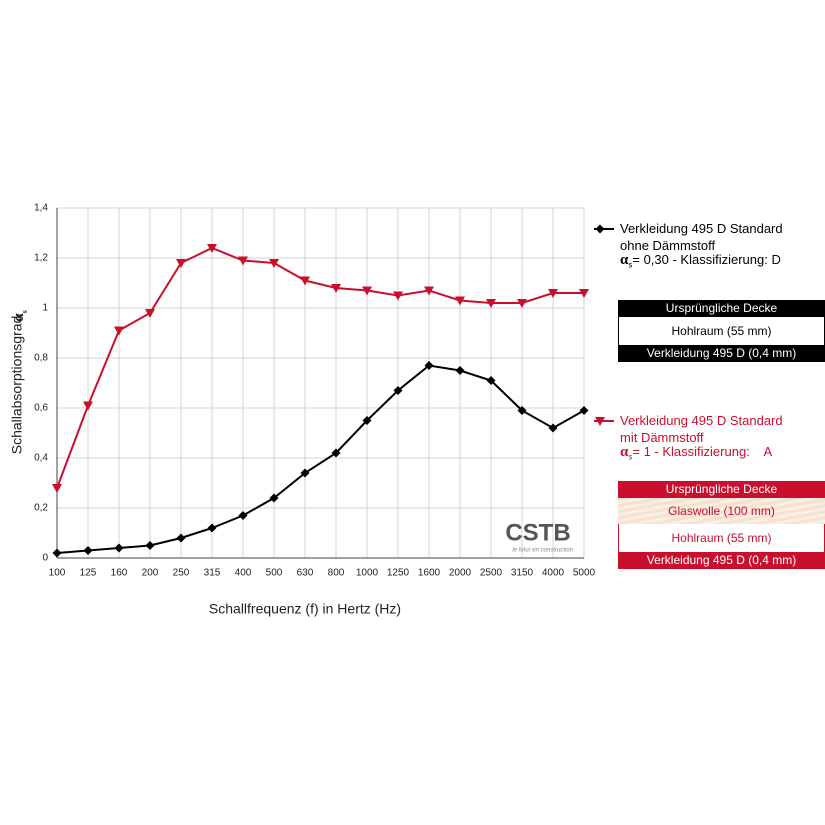  What do you see at coordinates (41, 458) in the screenshot?
I see `y-tick-label: 0,4` at bounding box center [41, 458].